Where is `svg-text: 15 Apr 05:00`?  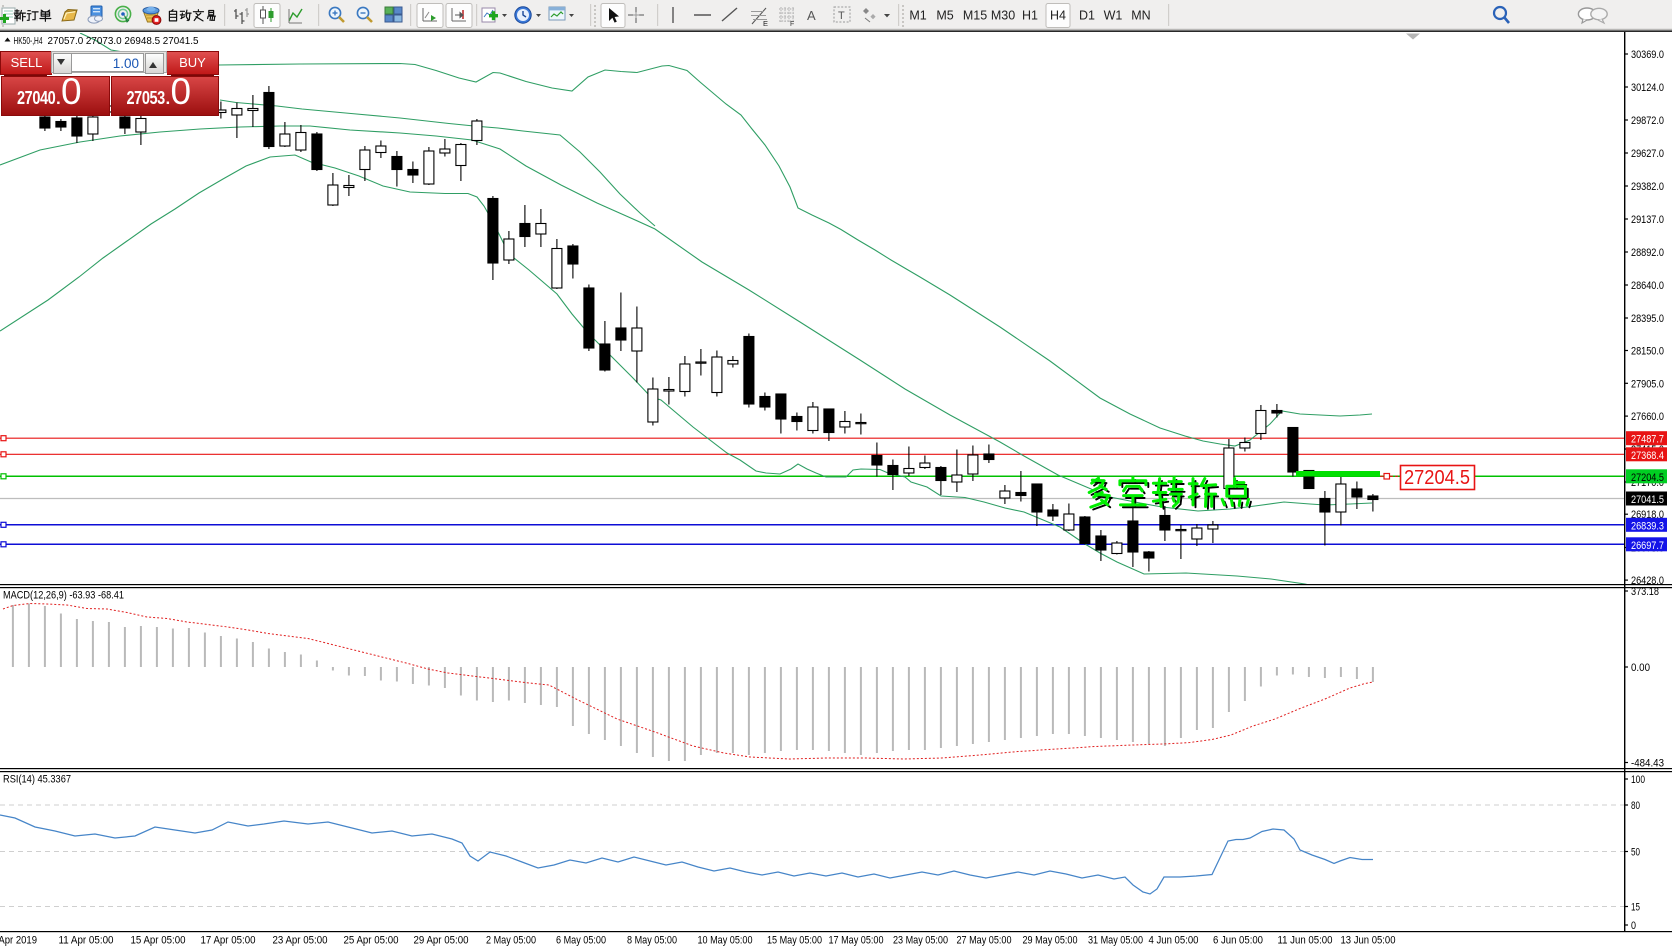
svg-text: 15 Apr 05:00 is located at coordinates (158, 941).